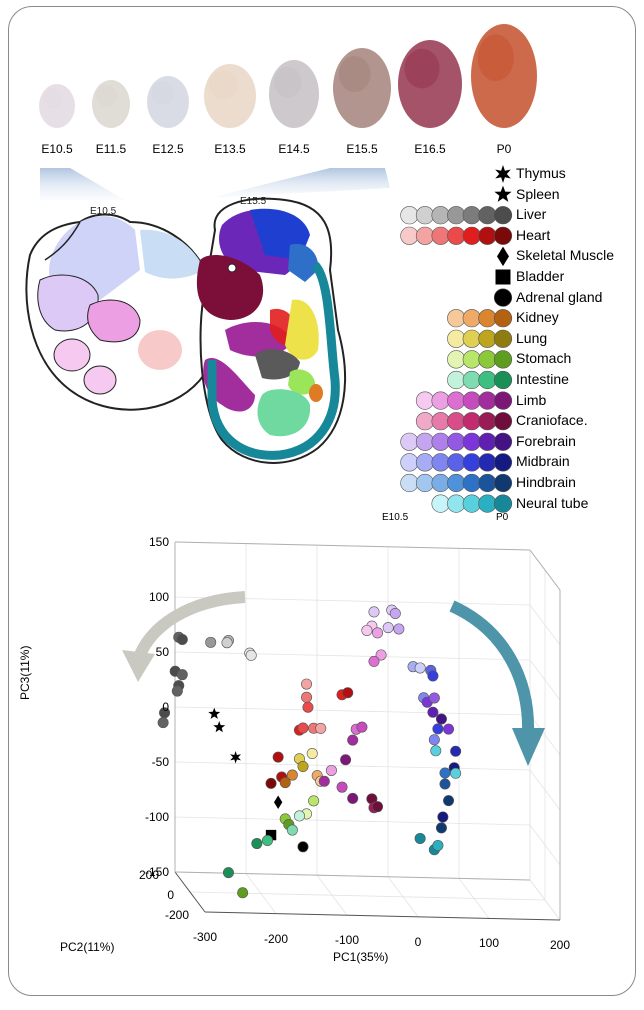 This screenshot has height=1010, width=644. Describe the element at coordinates (230, 149) in the screenshot. I see `stage-label: E13.5` at that location.